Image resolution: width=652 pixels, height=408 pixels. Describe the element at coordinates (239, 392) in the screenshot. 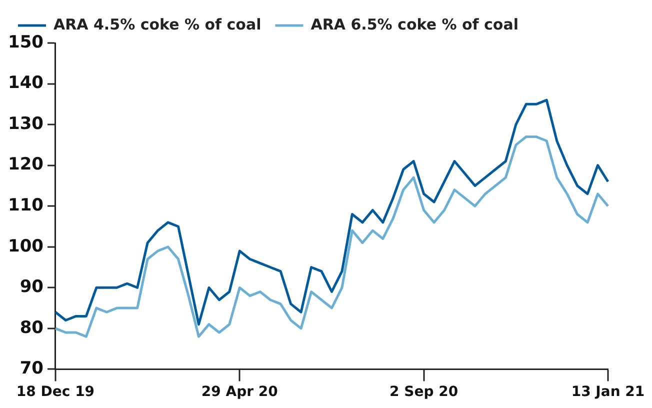

I see `x-tick-label: 29 Apr 20` at that location.